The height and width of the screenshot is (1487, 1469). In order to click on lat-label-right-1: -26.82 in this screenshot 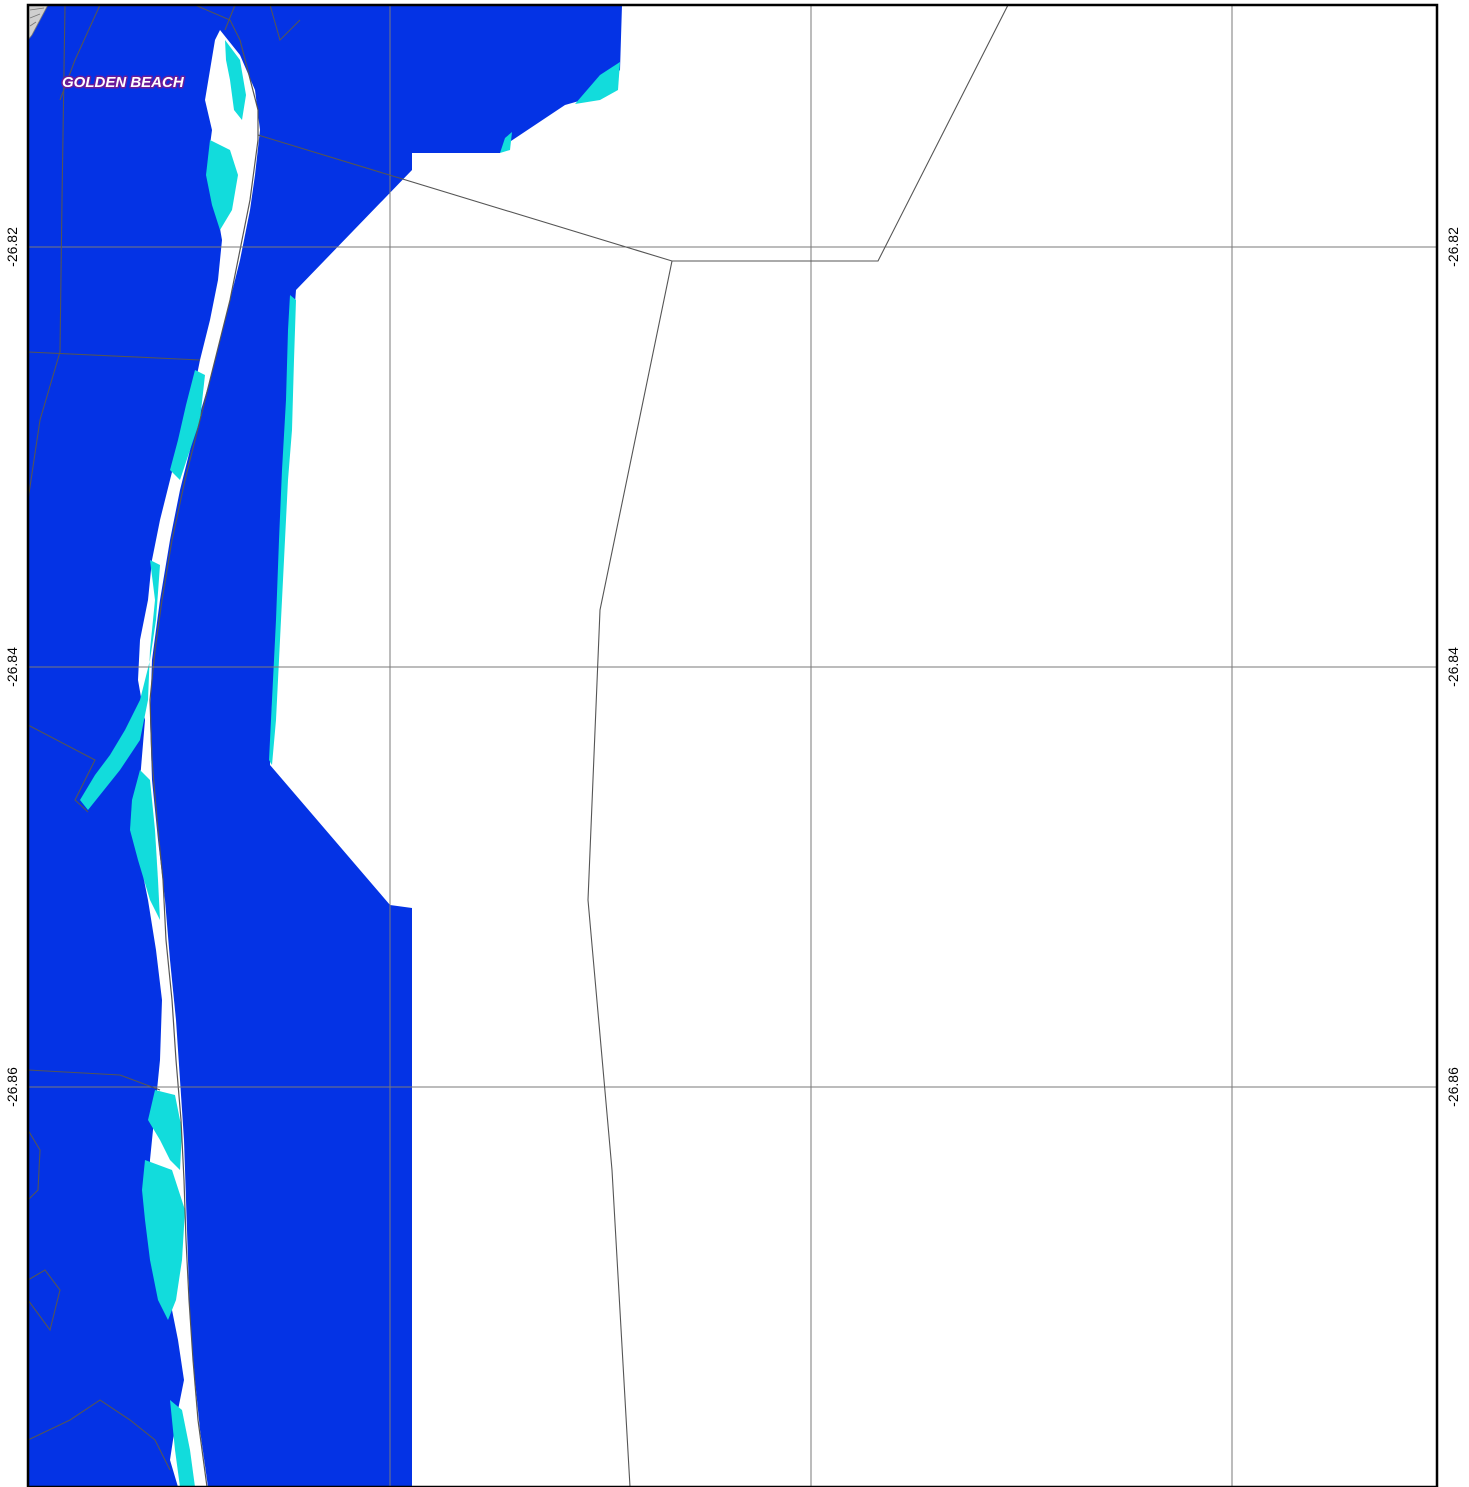, I will do `click(1453, 247)`.